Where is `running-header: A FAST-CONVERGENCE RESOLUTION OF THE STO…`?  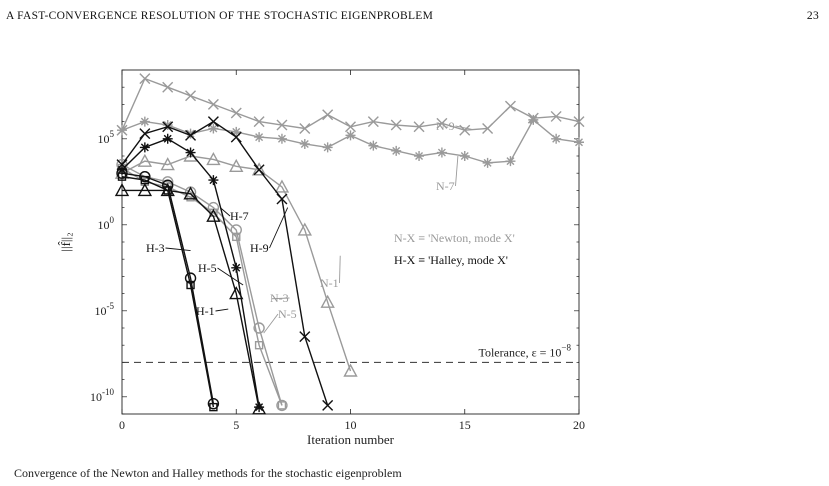 running-header: A FAST-CONVERGENCE RESOLUTION OF THE STO… is located at coordinates (412, 18).